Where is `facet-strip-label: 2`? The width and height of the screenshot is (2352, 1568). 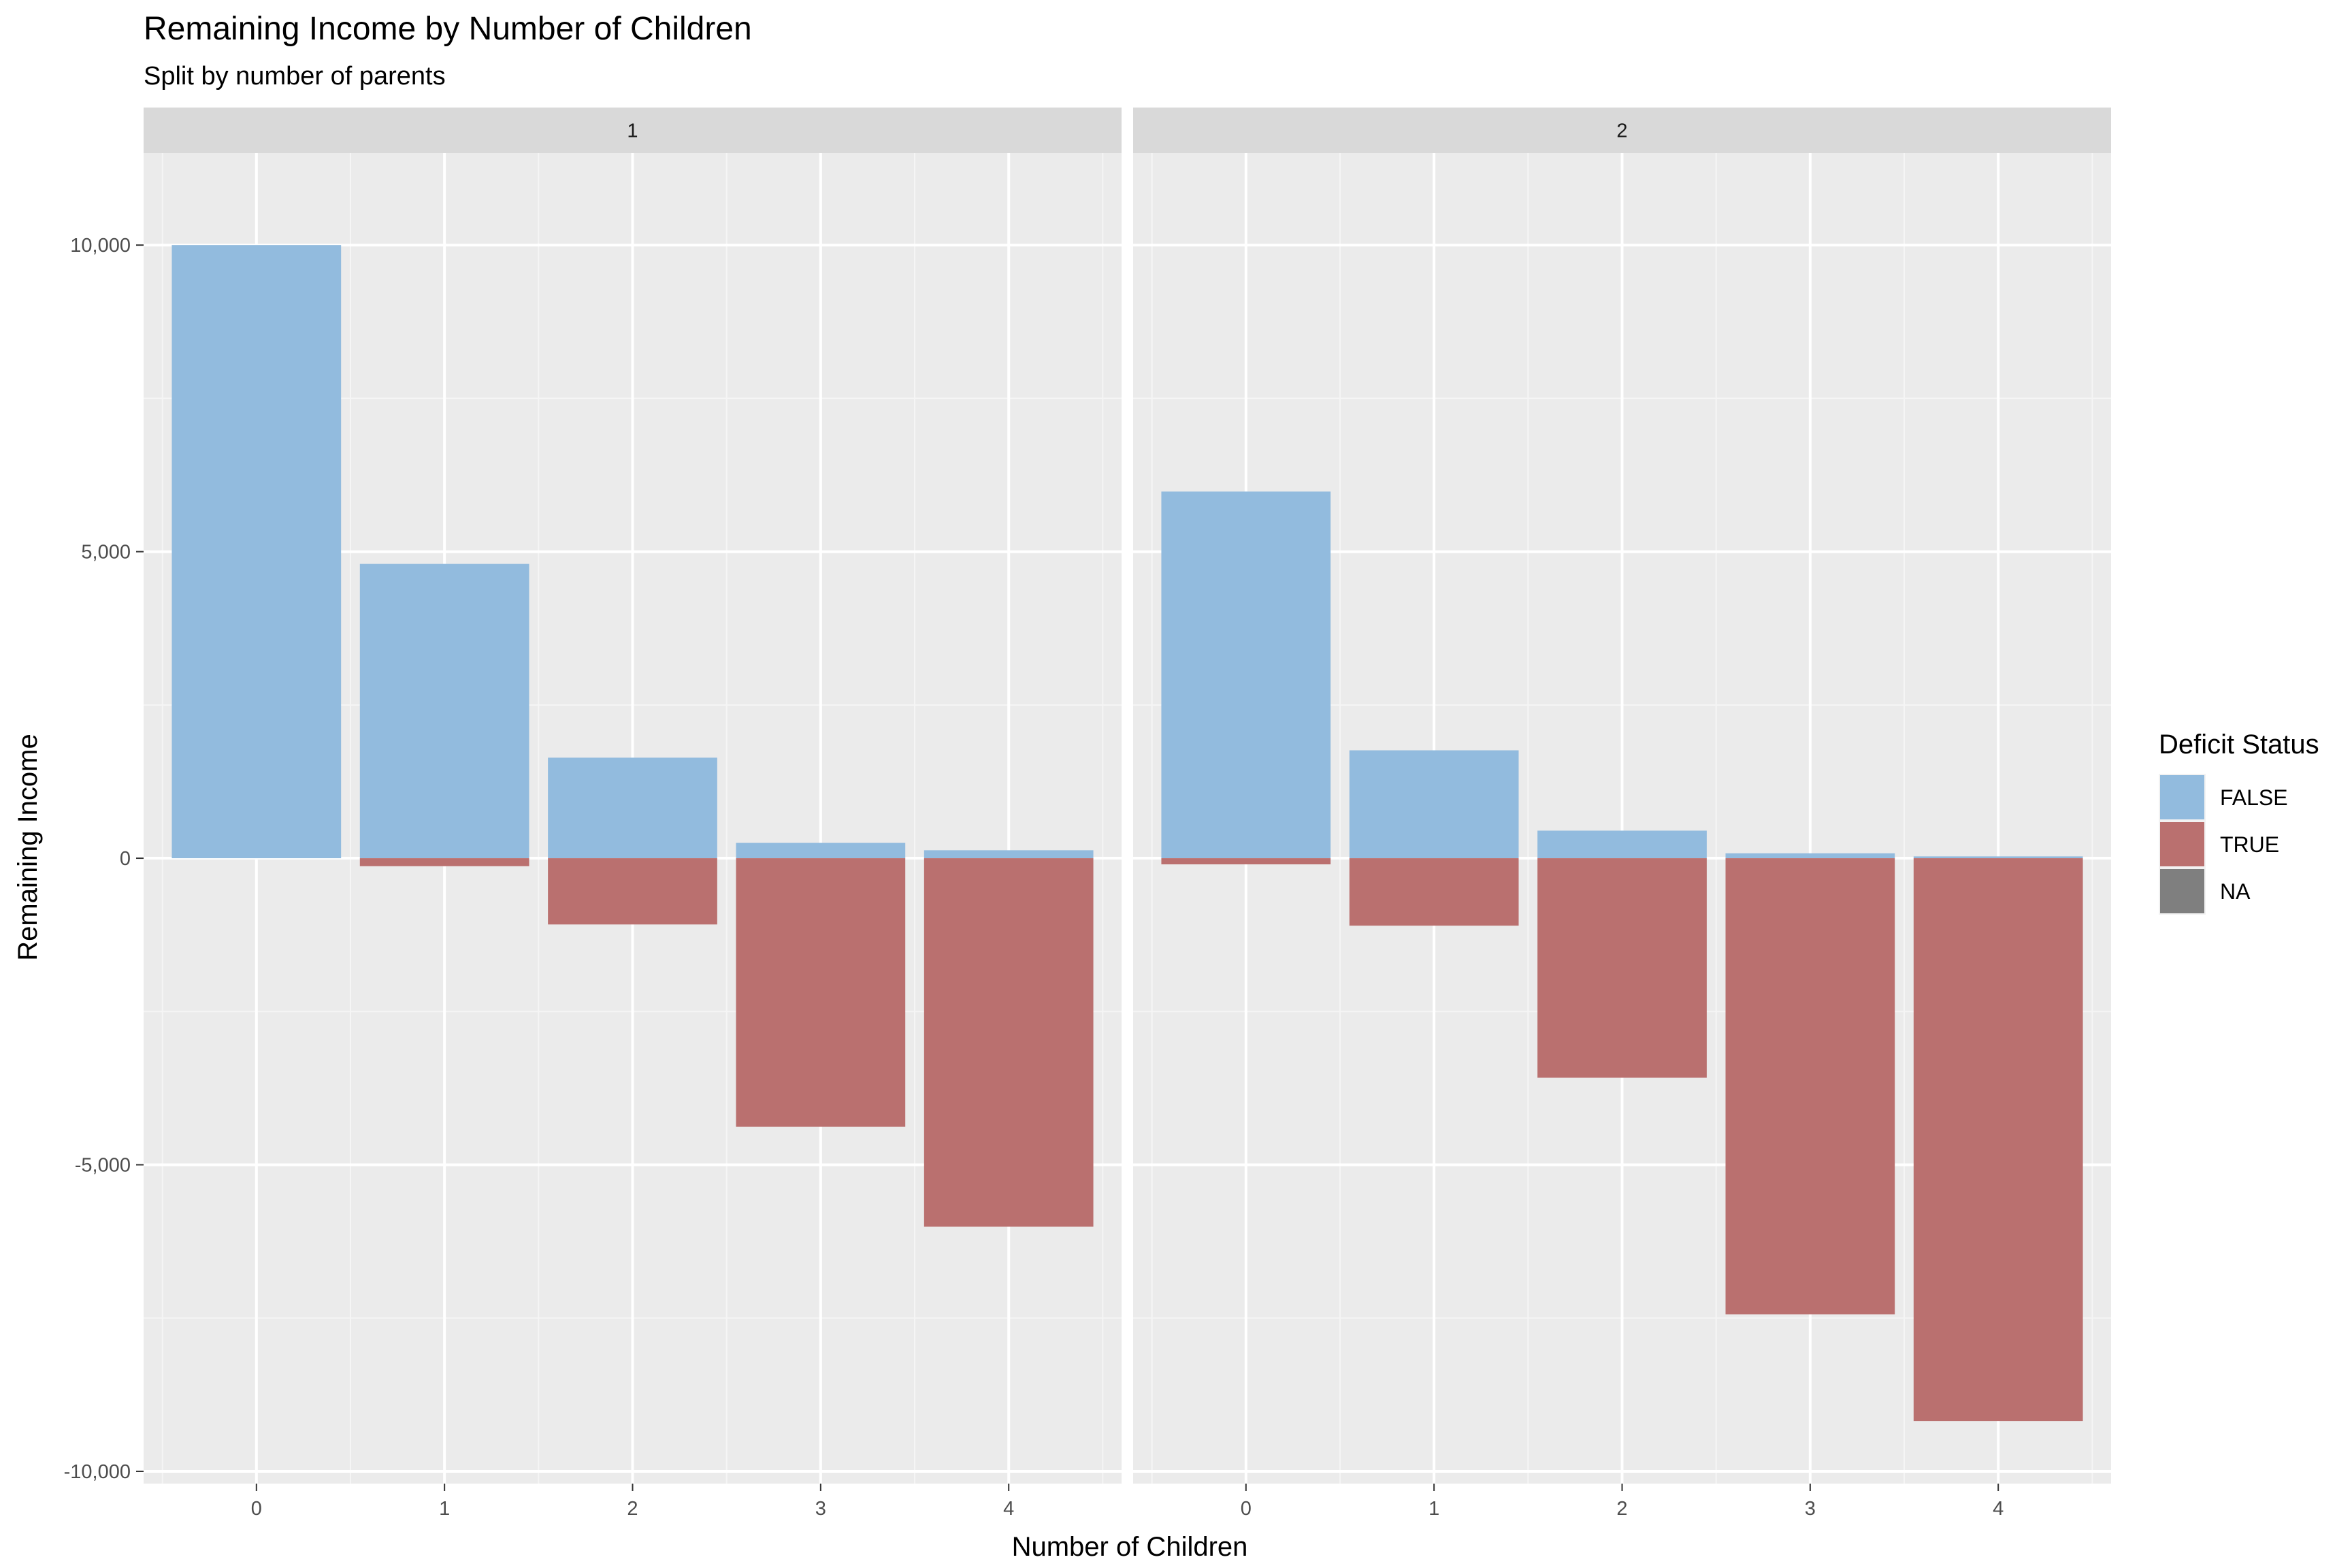
facet-strip-label: 2 is located at coordinates (1622, 131).